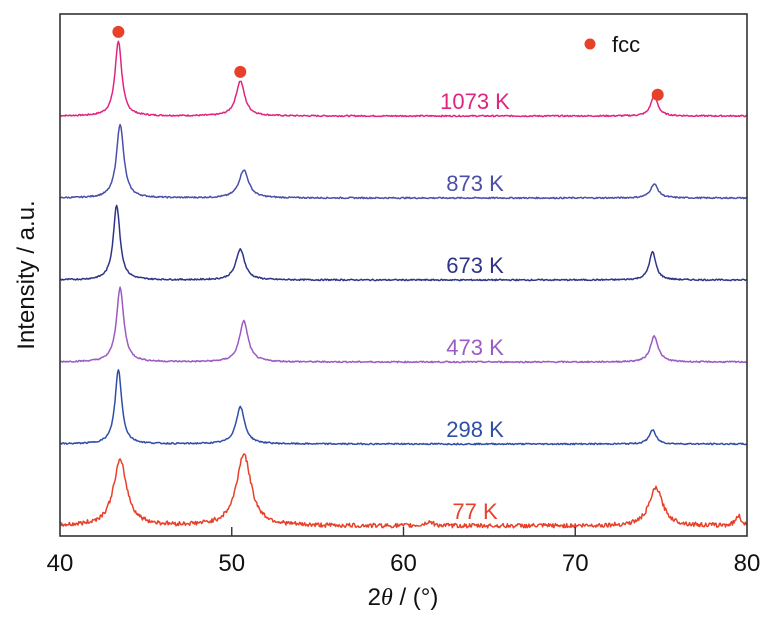 The height and width of the screenshot is (625, 768). Describe the element at coordinates (403, 491) in the screenshot. I see `series-line-77k` at that location.